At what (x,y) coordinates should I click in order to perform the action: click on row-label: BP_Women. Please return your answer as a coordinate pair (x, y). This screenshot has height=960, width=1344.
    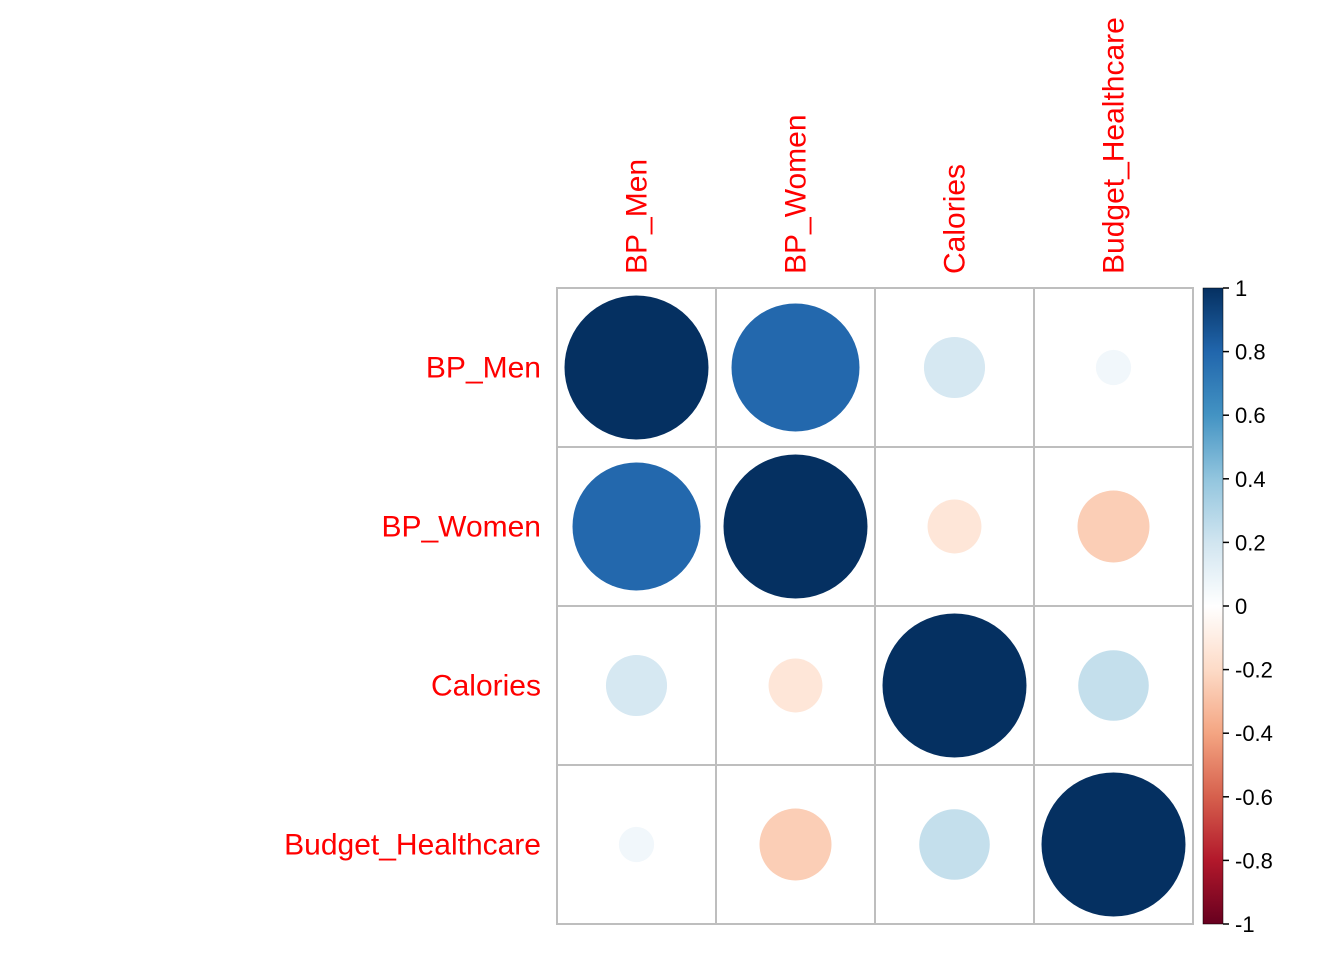
    Looking at the image, I should click on (461, 527).